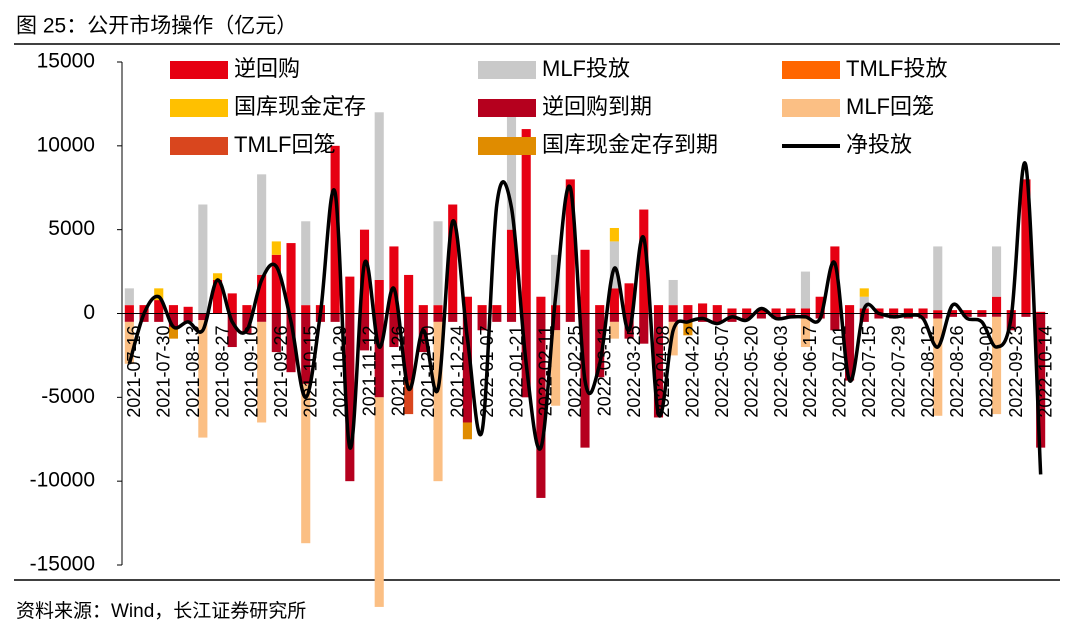 Image resolution: width=1077 pixels, height=640 pixels. What do you see at coordinates (399, 371) in the screenshot?
I see `x-tick-label: 2021-11-26` at bounding box center [399, 371].